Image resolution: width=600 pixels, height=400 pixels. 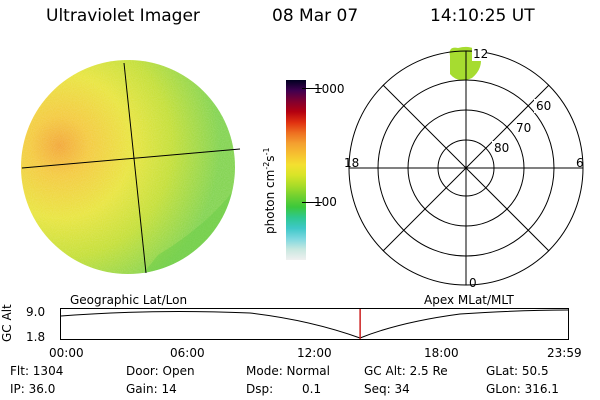 What do you see at coordinates (523, 128) in the screenshot?
I see `mlat-label-70: 70` at bounding box center [523, 128].